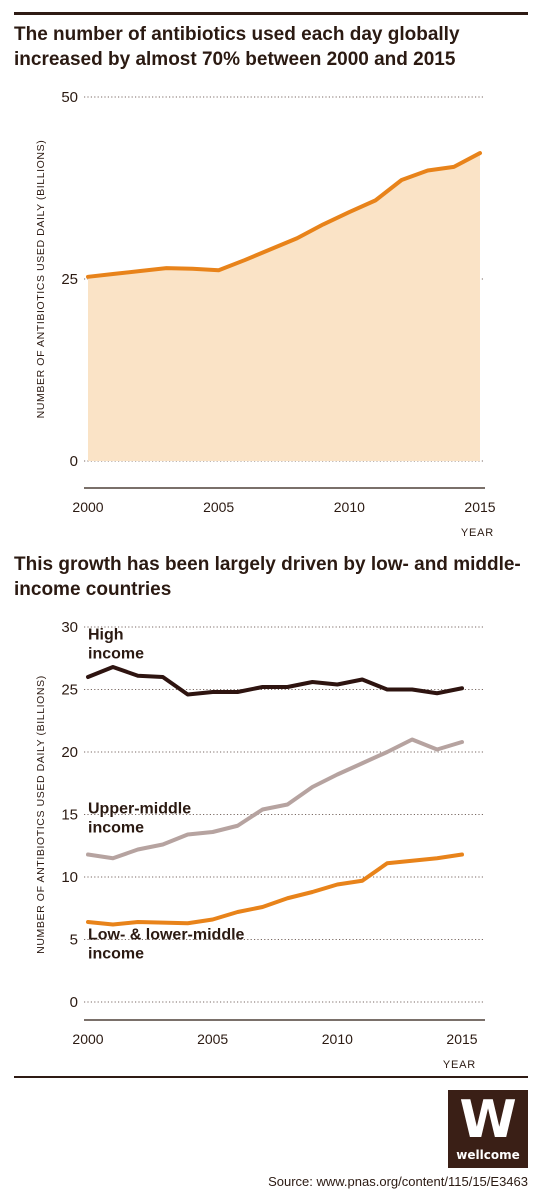 The width and height of the screenshot is (544, 1200). What do you see at coordinates (459, 1064) in the screenshot?
I see `c2-x-axis-label: YEAR` at bounding box center [459, 1064].